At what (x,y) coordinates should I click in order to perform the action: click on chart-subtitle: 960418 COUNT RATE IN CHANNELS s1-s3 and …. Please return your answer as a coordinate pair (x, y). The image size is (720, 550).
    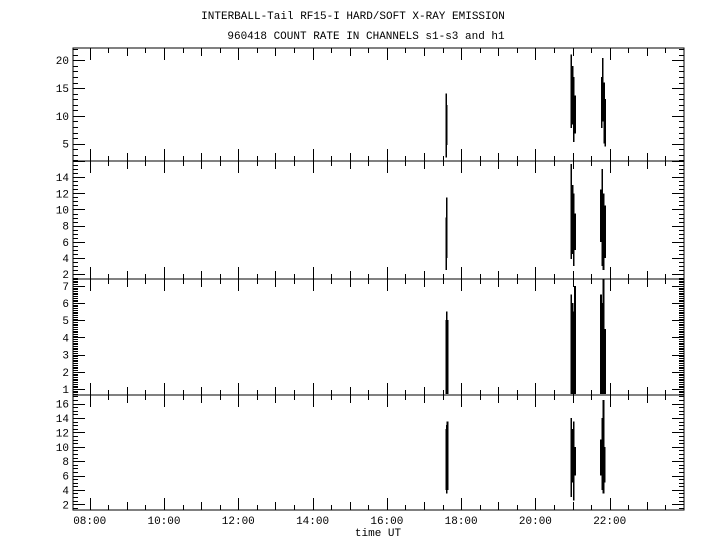
    Looking at the image, I should click on (366, 37).